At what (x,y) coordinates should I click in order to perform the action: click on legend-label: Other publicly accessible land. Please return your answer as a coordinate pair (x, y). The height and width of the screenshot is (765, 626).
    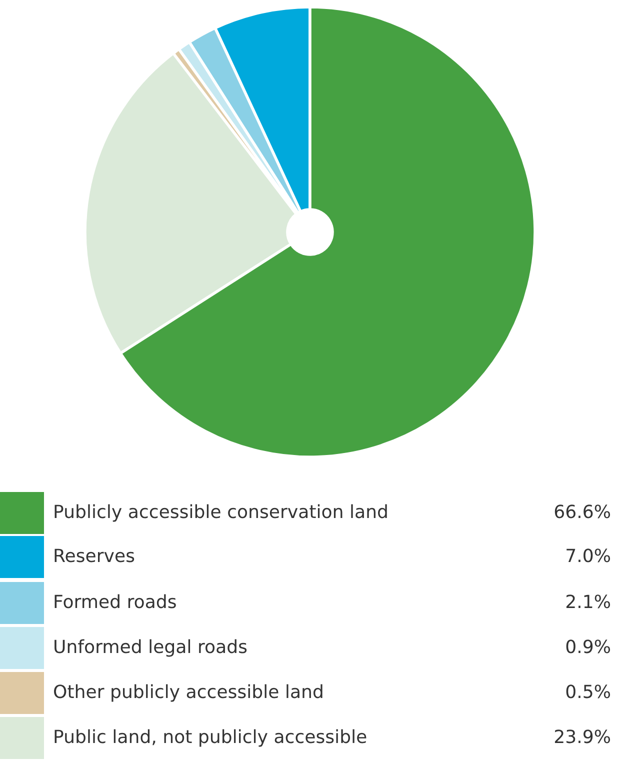
    Looking at the image, I should click on (188, 693).